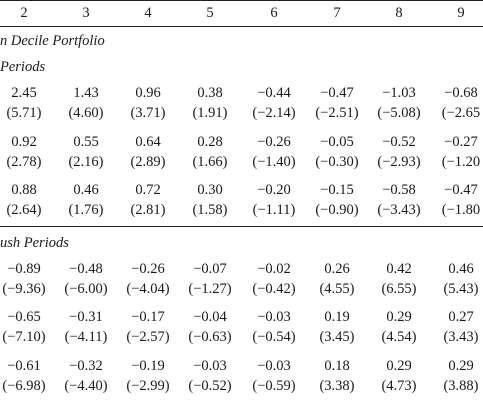  I want to click on t-stat-cell: (2.16), so click(86, 162).